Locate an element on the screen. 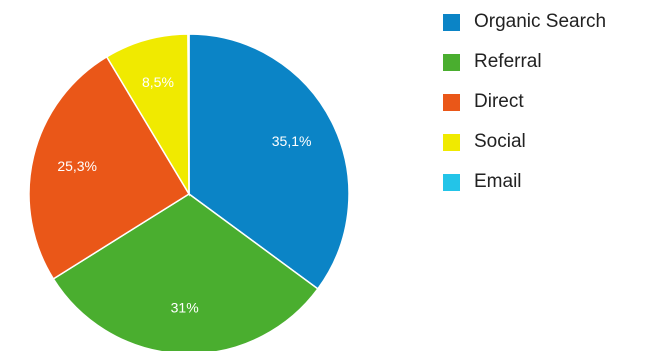 The height and width of the screenshot is (351, 654). pie-slice-email is located at coordinates (188, 114).